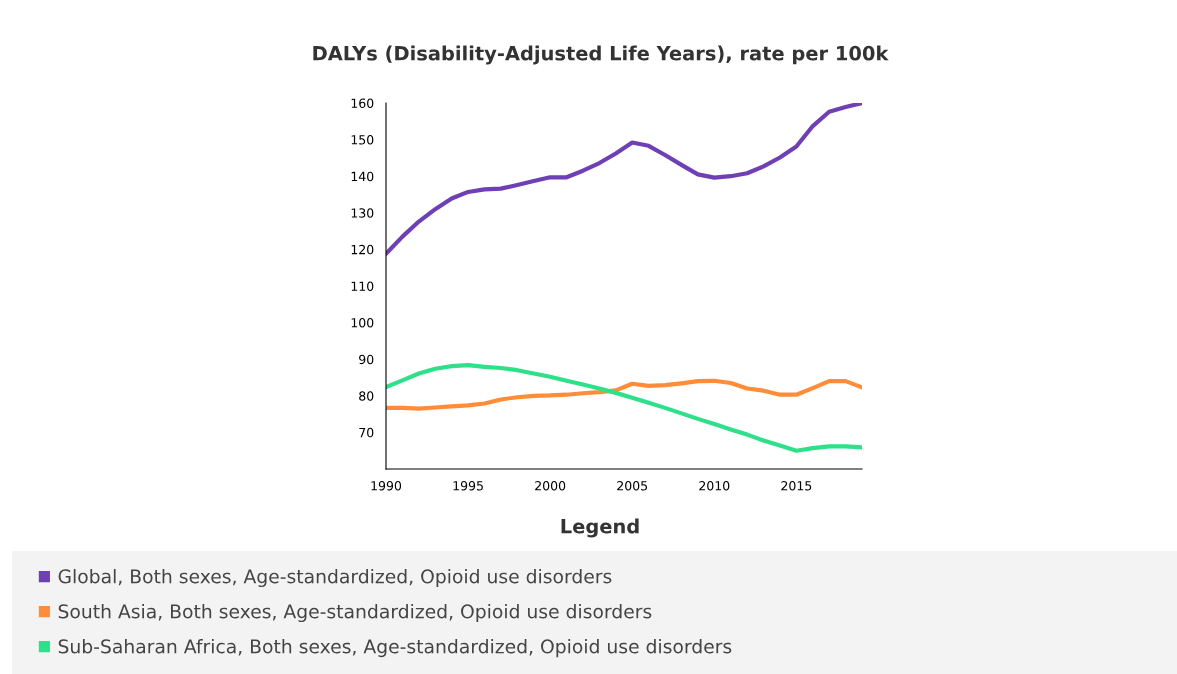 This screenshot has height=674, width=1177. Describe the element at coordinates (601, 55) in the screenshot. I see `chart-title: DALYs (Disability-Adjusted Life Years), rate per 100k` at that location.